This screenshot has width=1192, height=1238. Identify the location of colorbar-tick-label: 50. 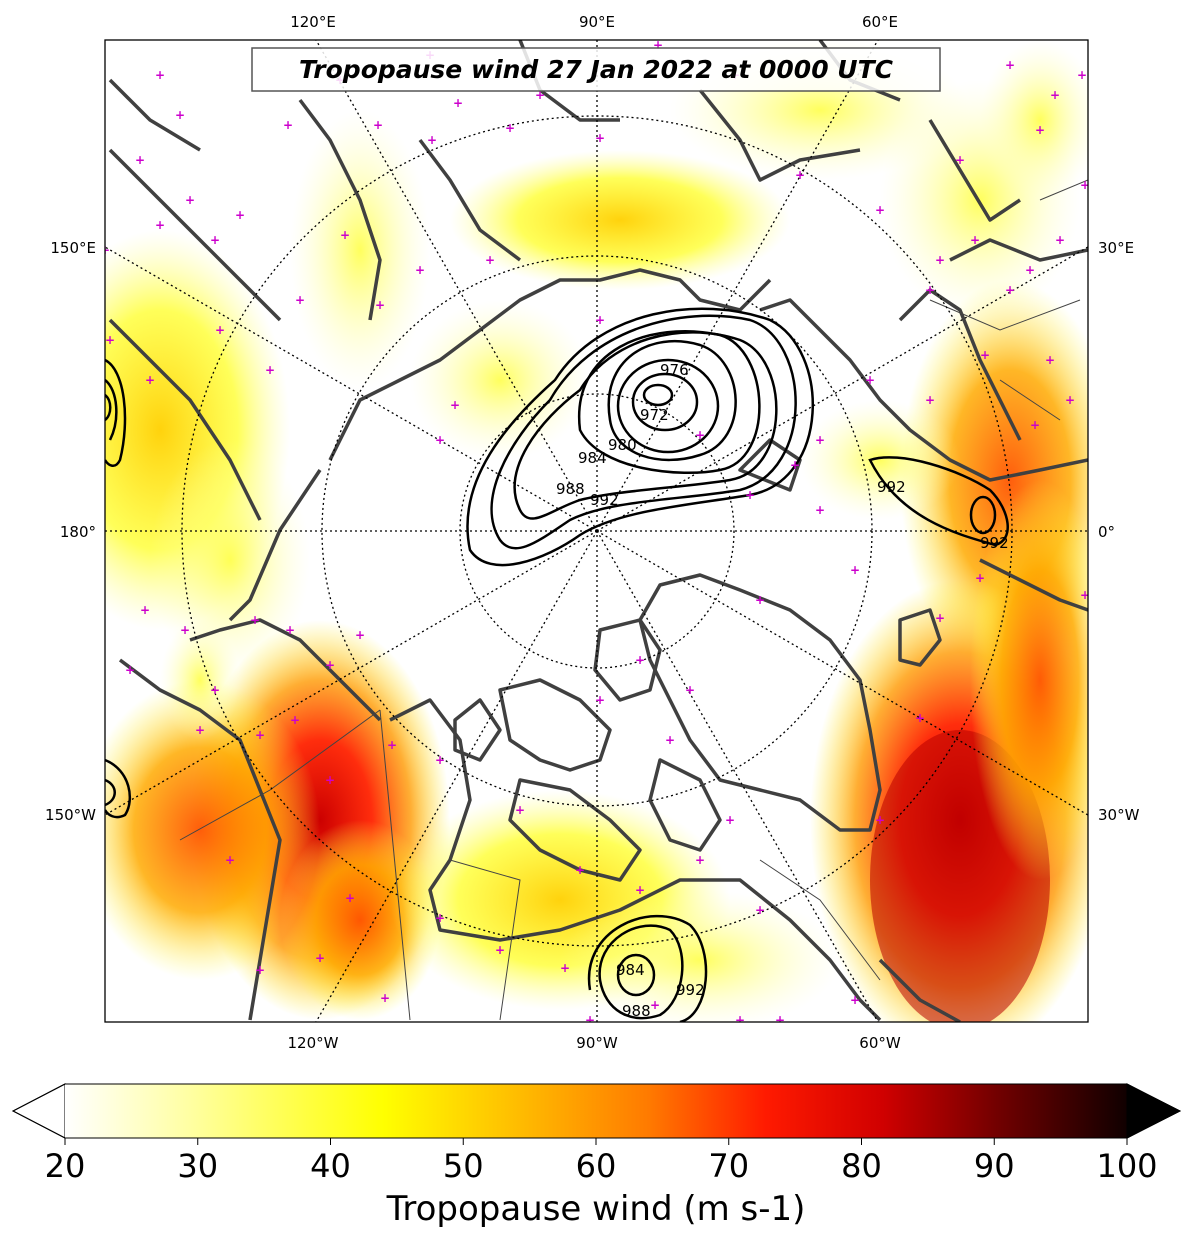
(463, 1166).